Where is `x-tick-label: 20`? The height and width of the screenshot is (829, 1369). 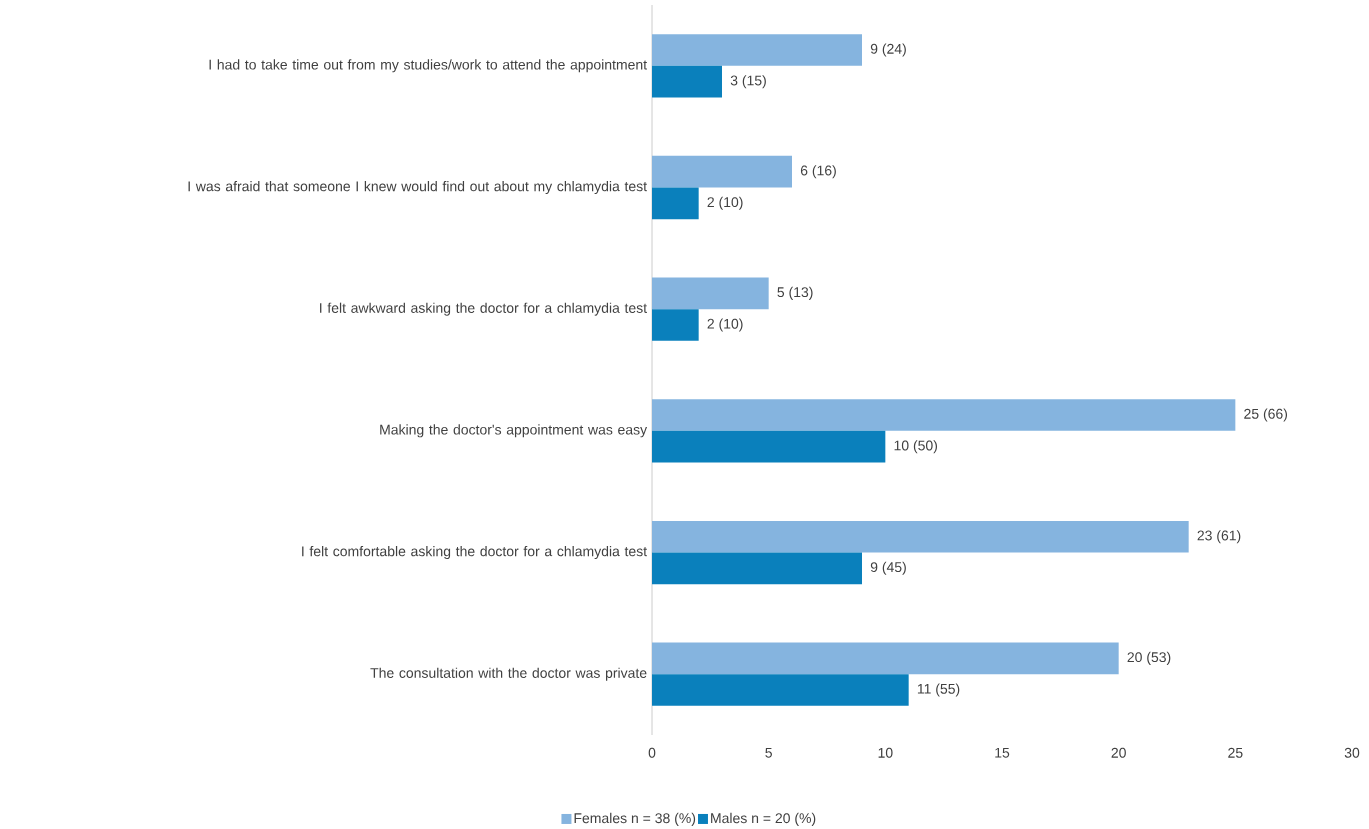
x-tick-label: 20 is located at coordinates (1118, 752).